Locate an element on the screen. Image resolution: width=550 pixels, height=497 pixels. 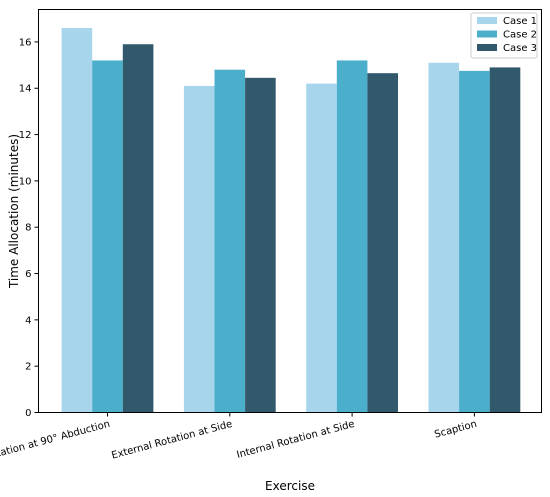
x-axis-title: Exercise is located at coordinates (290, 486).